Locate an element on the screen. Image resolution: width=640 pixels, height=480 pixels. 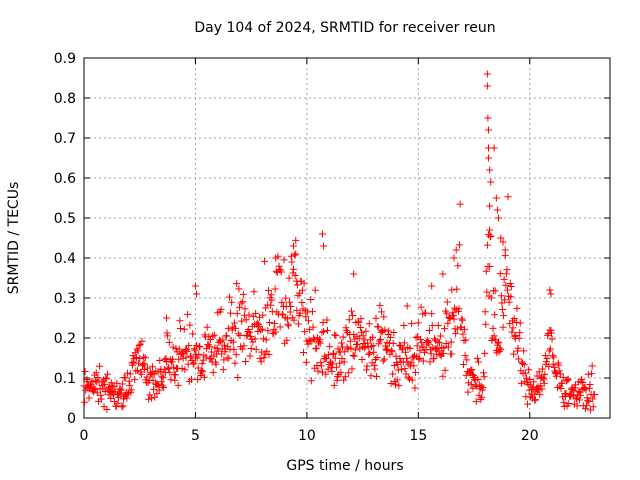
y-tick-label: 0.9 is located at coordinates (65, 59).